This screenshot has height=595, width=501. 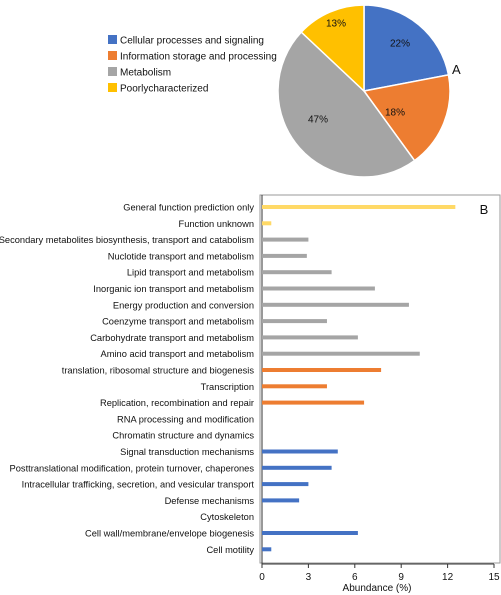 I want to click on category-label: Amino acid transport and metabolism, so click(x=178, y=354).